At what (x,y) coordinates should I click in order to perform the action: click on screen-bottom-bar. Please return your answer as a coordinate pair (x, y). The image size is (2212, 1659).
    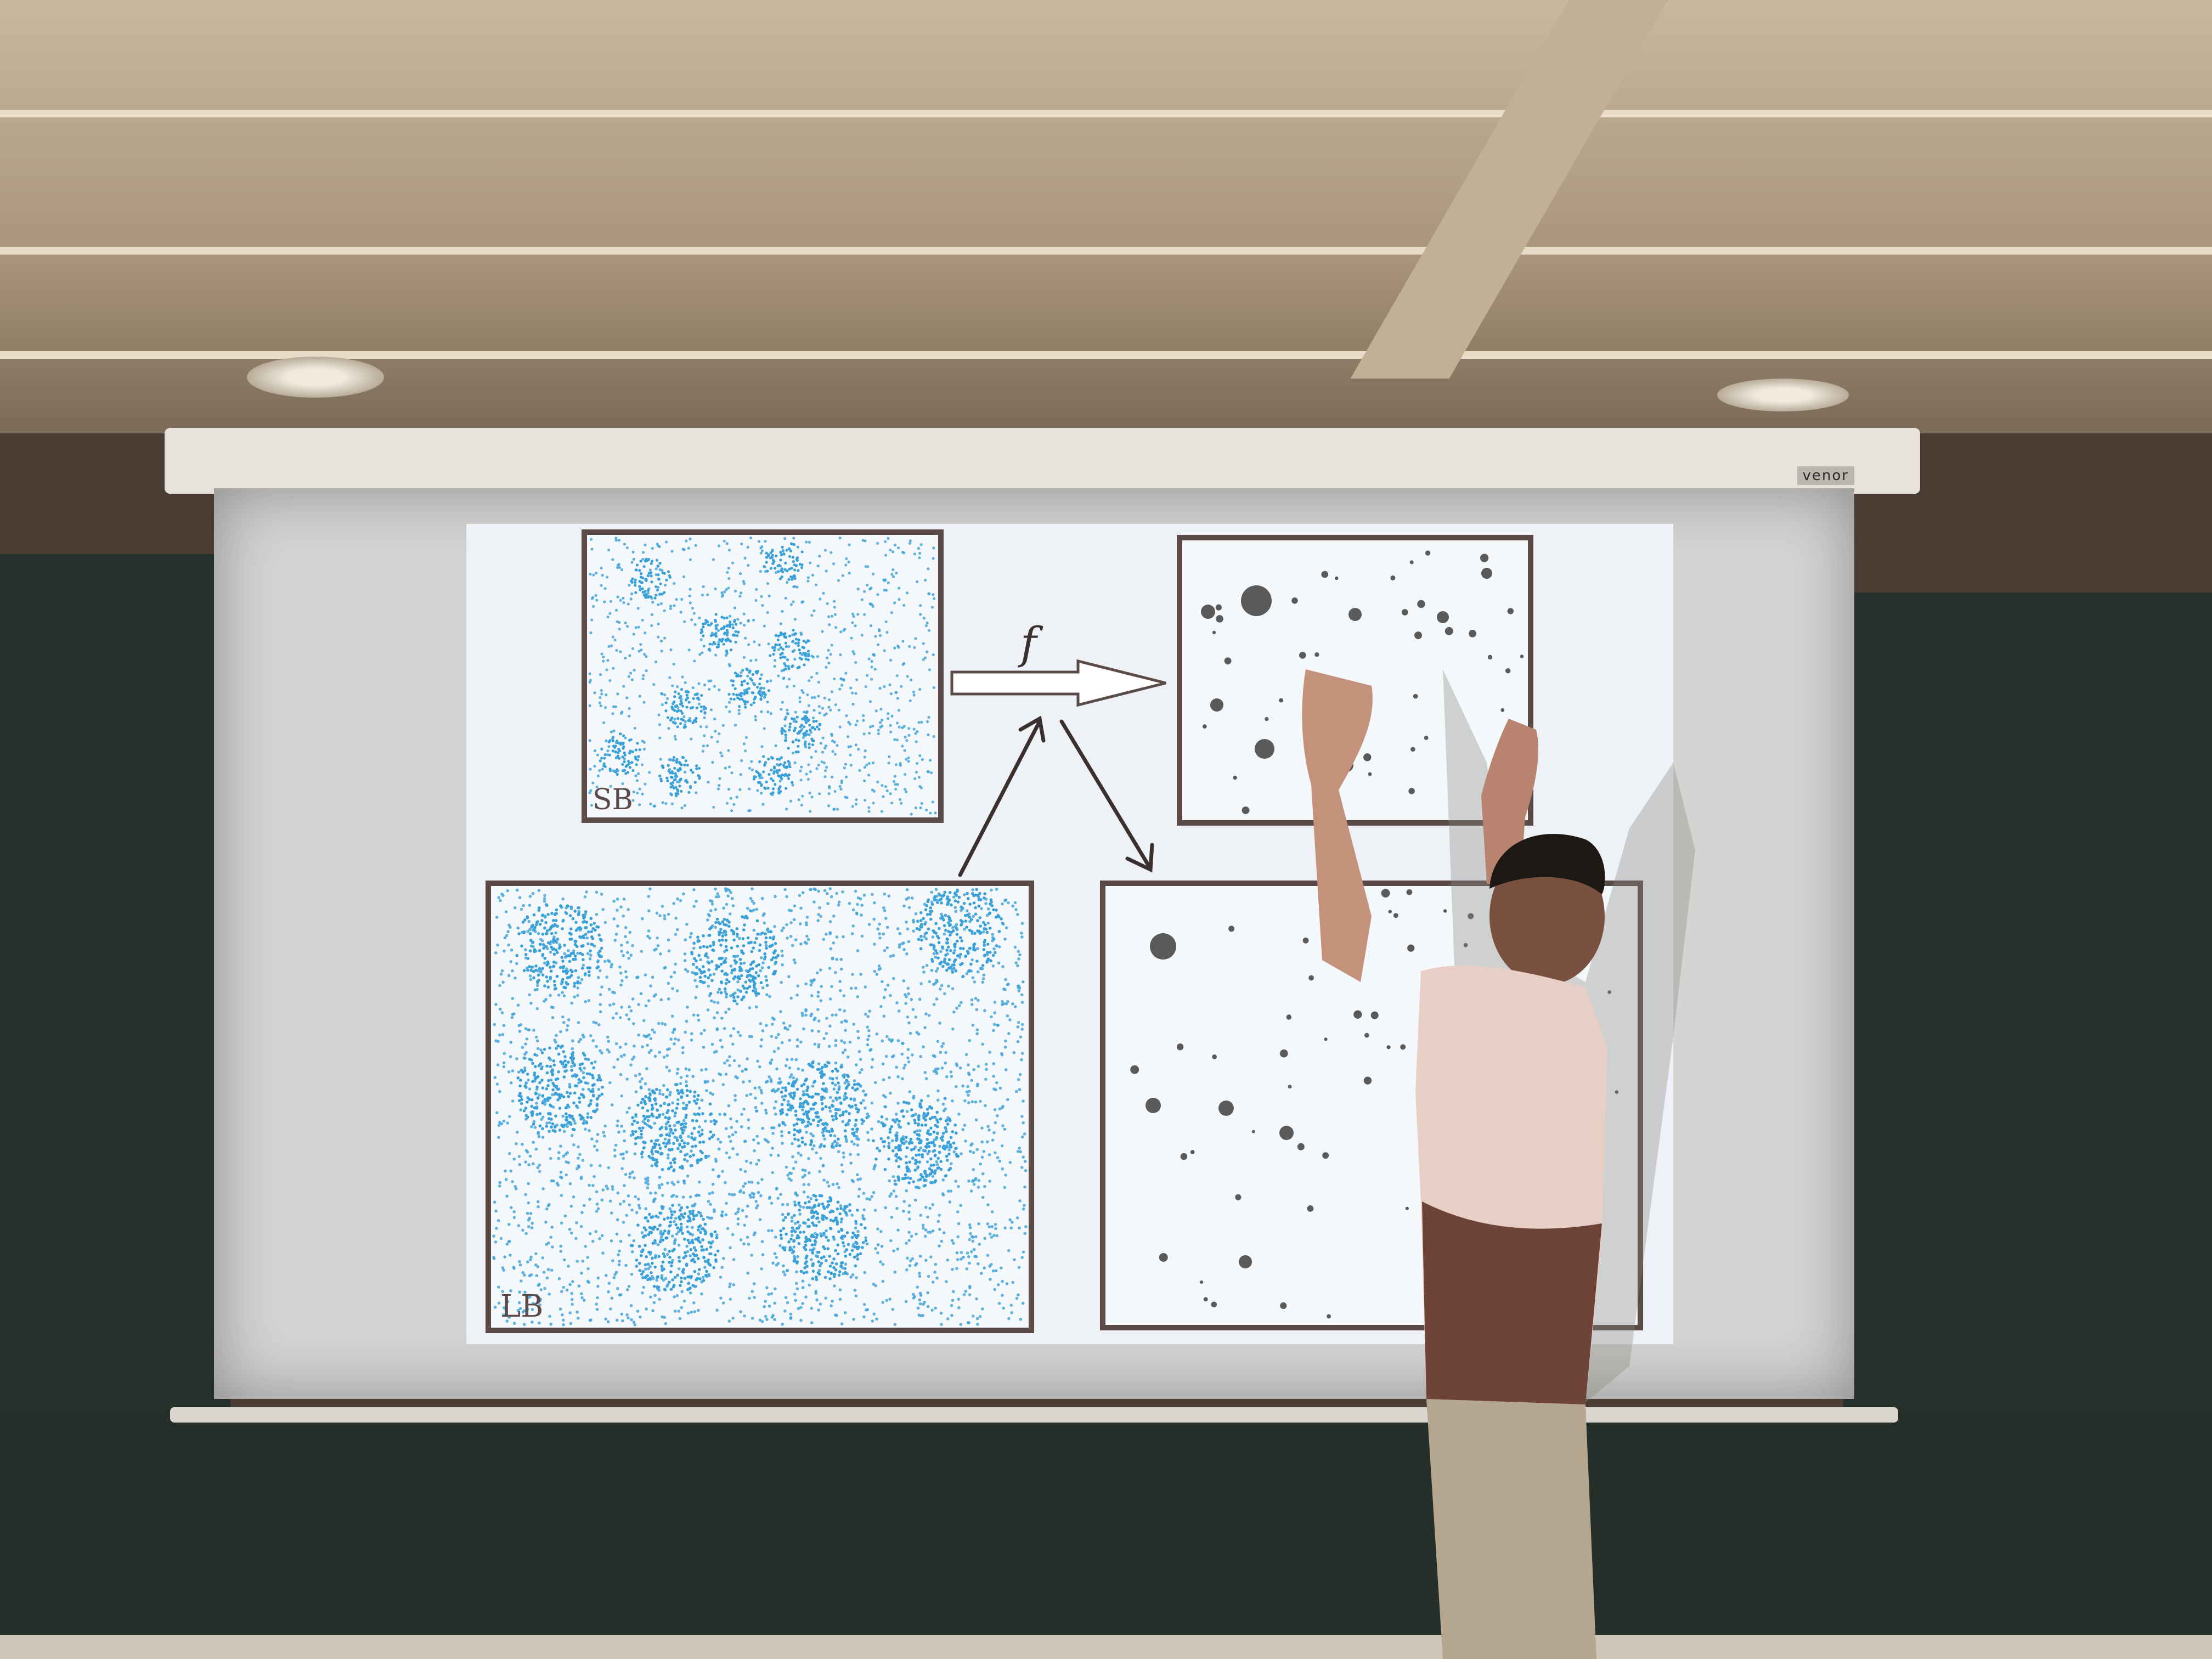
    Looking at the image, I should click on (1034, 1415).